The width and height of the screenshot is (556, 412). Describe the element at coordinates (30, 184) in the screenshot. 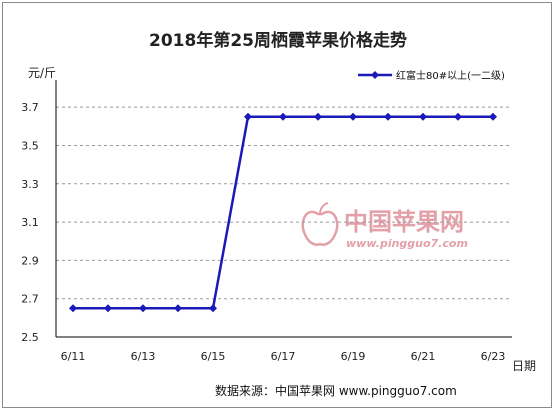

I see `y-tick-label: 3.3` at that location.